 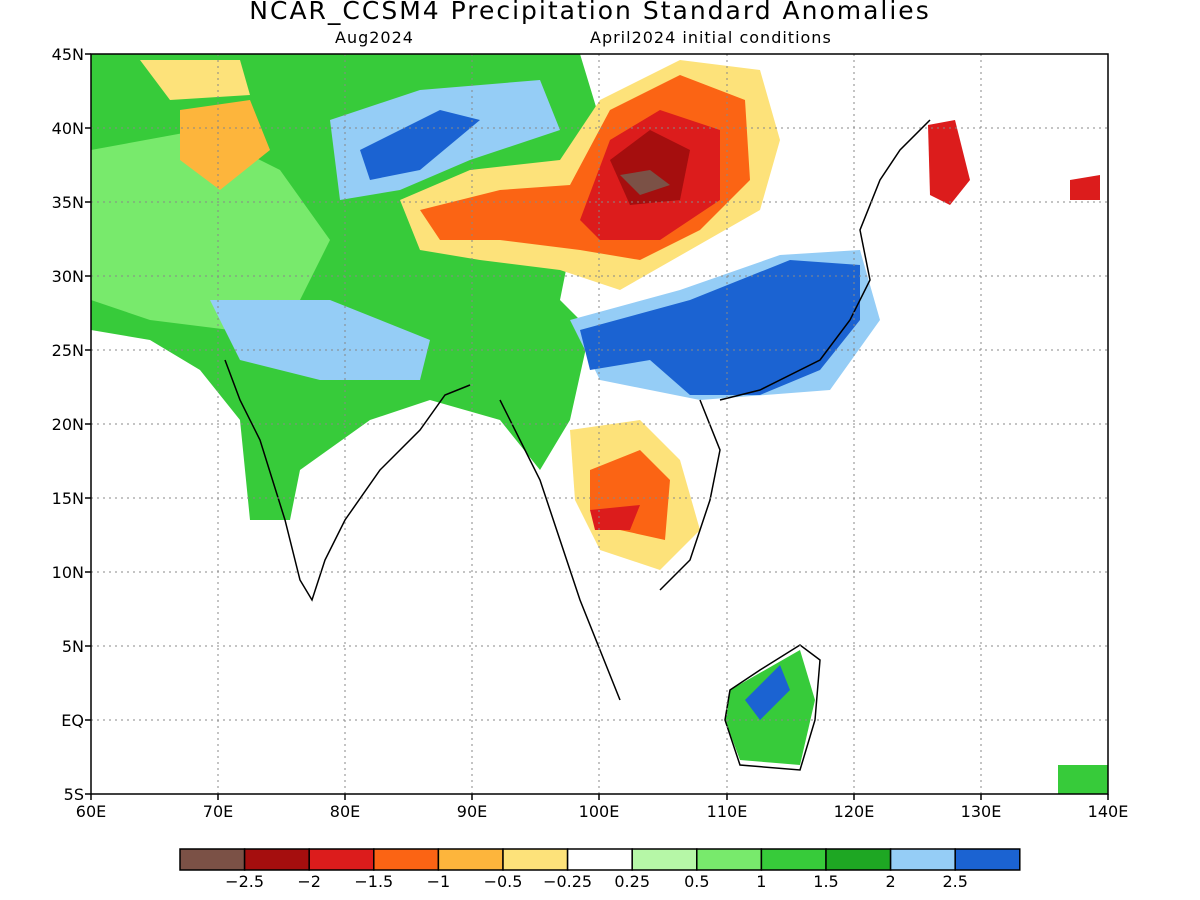 I want to click on coastline-indochina, so click(x=610, y=550).